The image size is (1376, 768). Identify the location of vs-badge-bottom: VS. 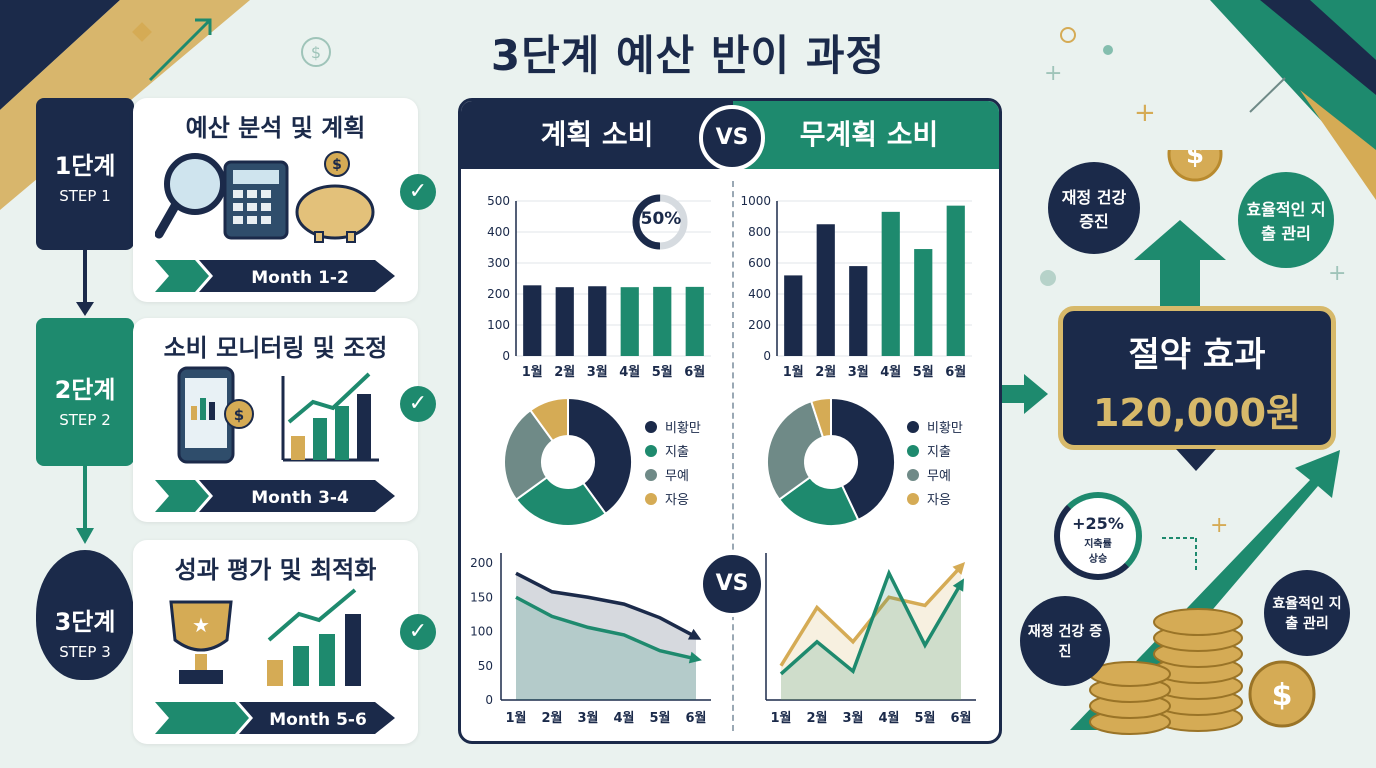
(732, 584).